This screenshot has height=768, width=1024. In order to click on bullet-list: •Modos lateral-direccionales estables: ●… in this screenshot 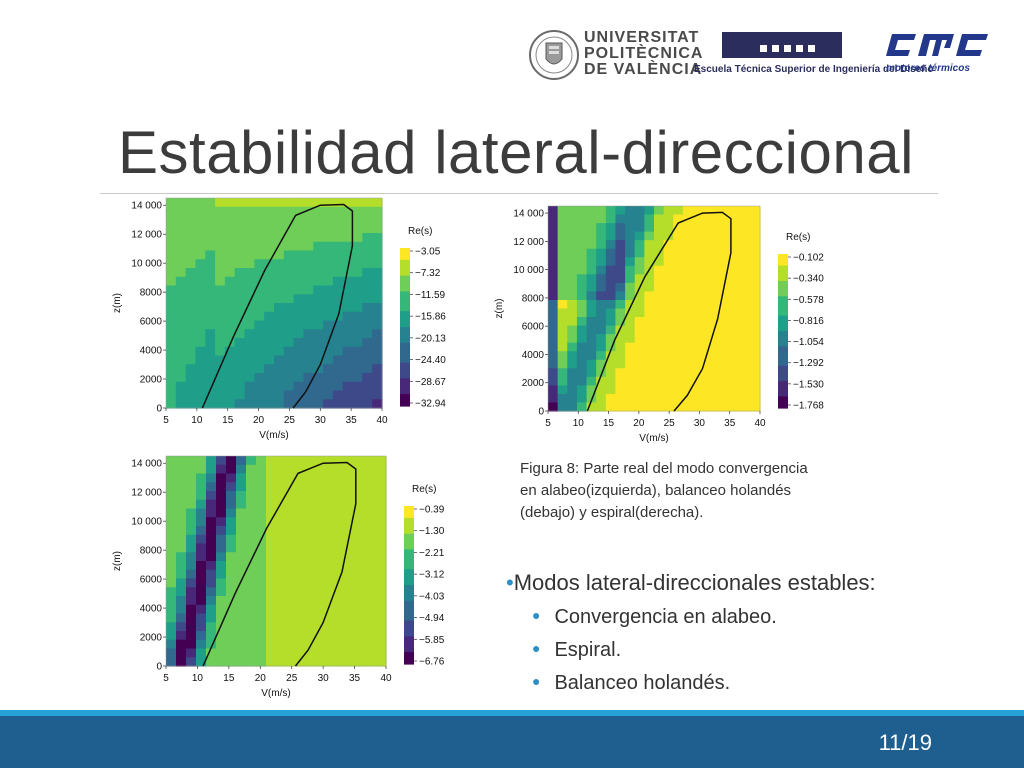, I will do `click(691, 632)`.